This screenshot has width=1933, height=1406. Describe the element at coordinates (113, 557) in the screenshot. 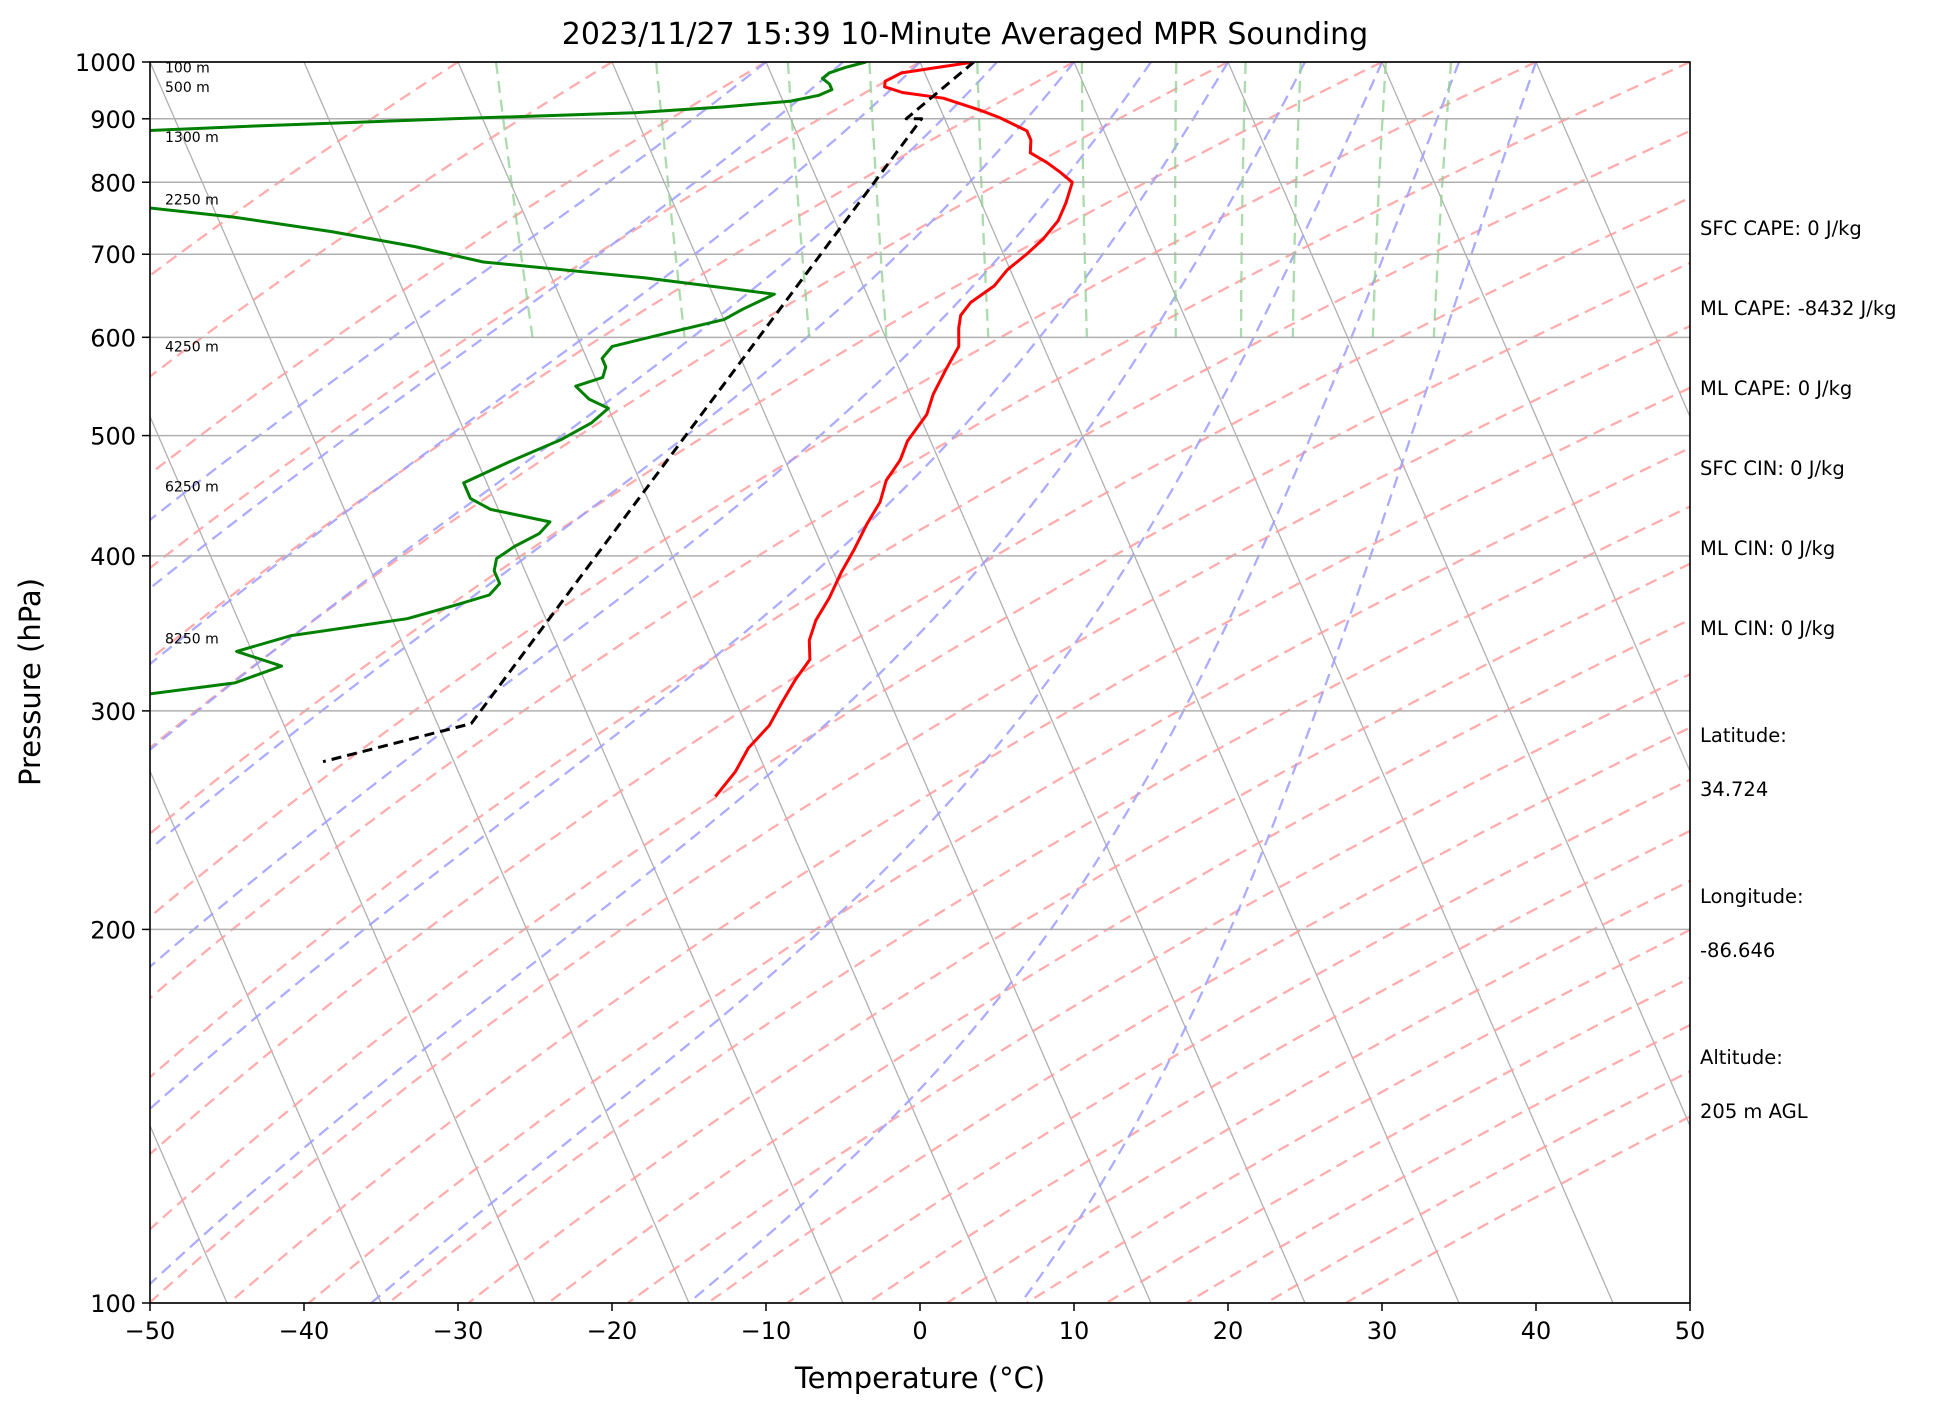

I see `y-tick-label: 400` at that location.